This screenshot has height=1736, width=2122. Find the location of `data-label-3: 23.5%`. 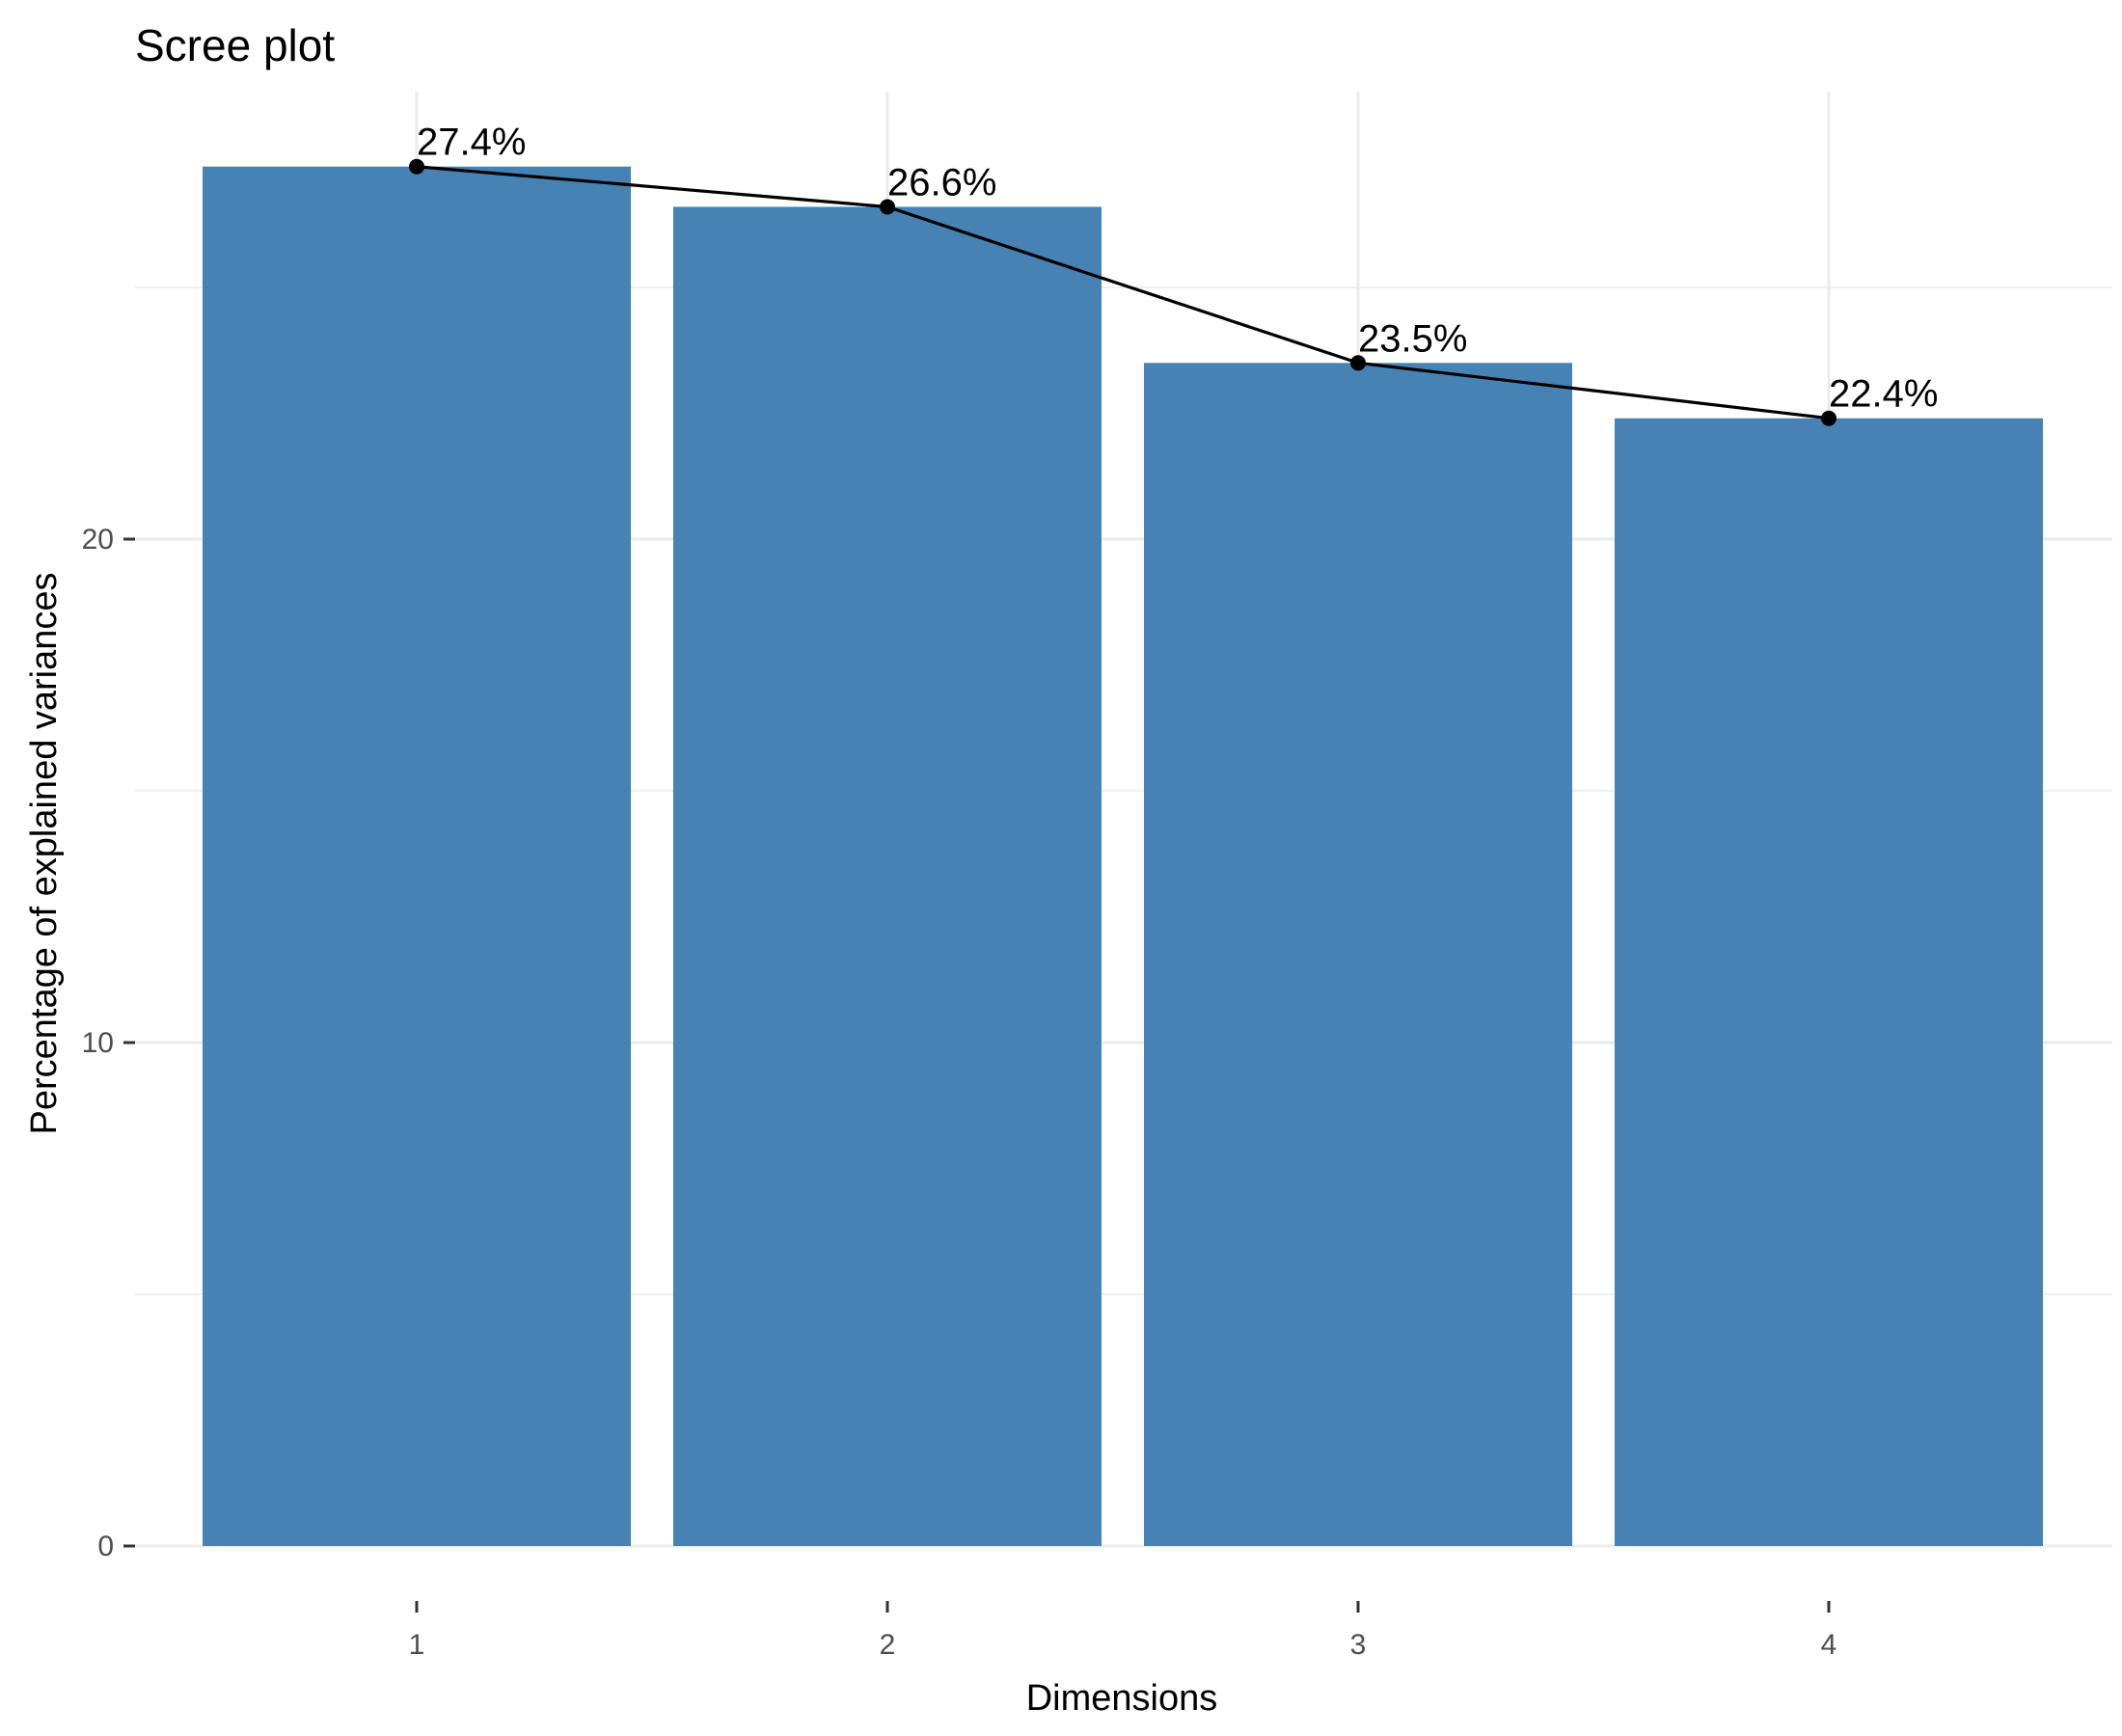

data-label-3: 23.5% is located at coordinates (1413, 339).